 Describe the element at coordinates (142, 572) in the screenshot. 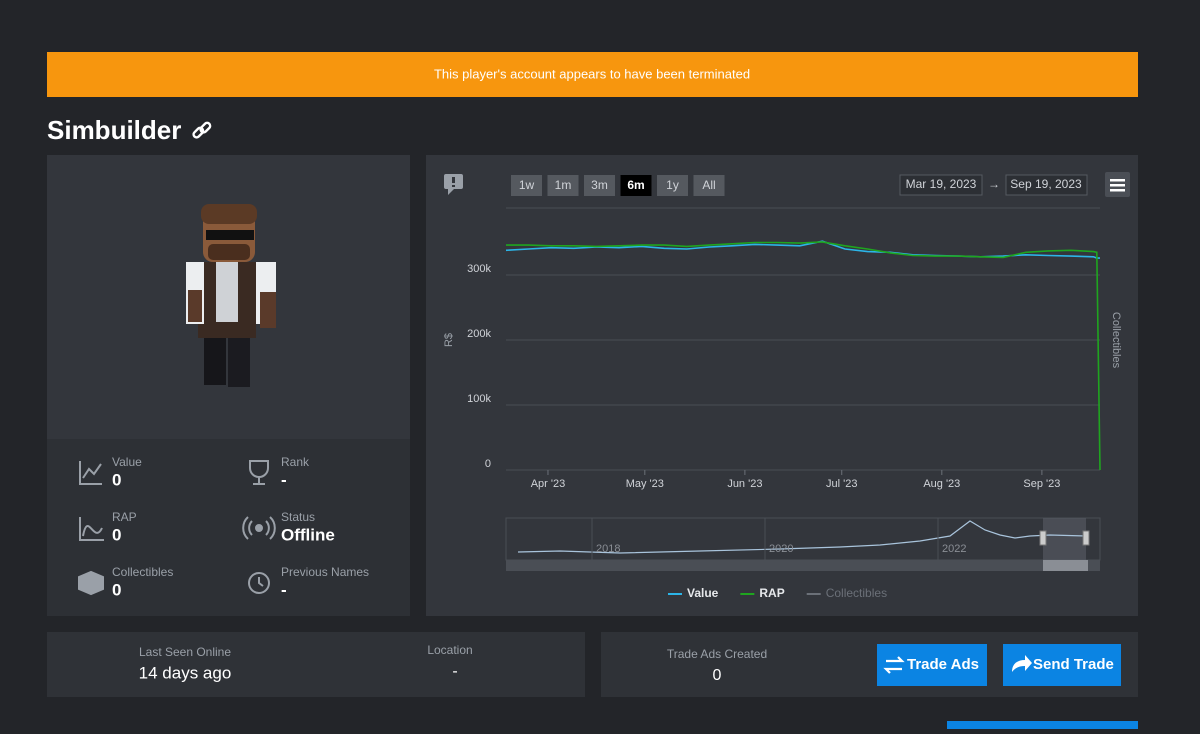

I see `stat-label: Collectibles` at that location.